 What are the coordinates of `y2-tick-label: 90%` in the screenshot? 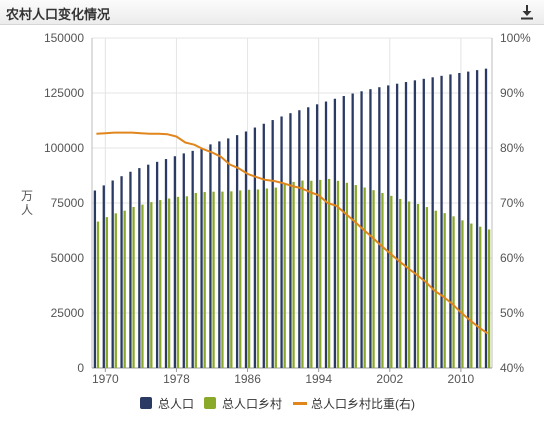 It's located at (512, 93).